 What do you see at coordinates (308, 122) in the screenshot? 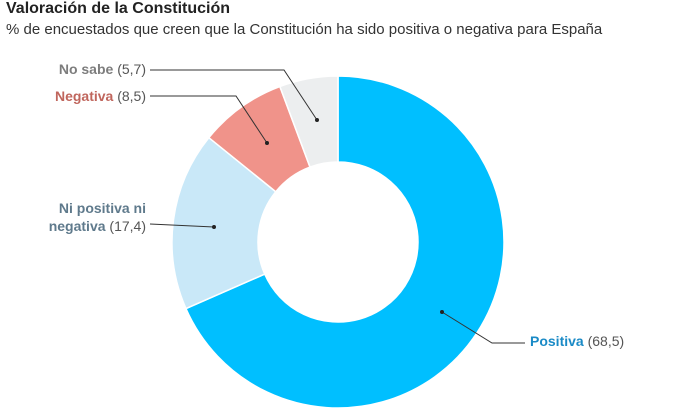
I see `slice-no-sabe` at bounding box center [308, 122].